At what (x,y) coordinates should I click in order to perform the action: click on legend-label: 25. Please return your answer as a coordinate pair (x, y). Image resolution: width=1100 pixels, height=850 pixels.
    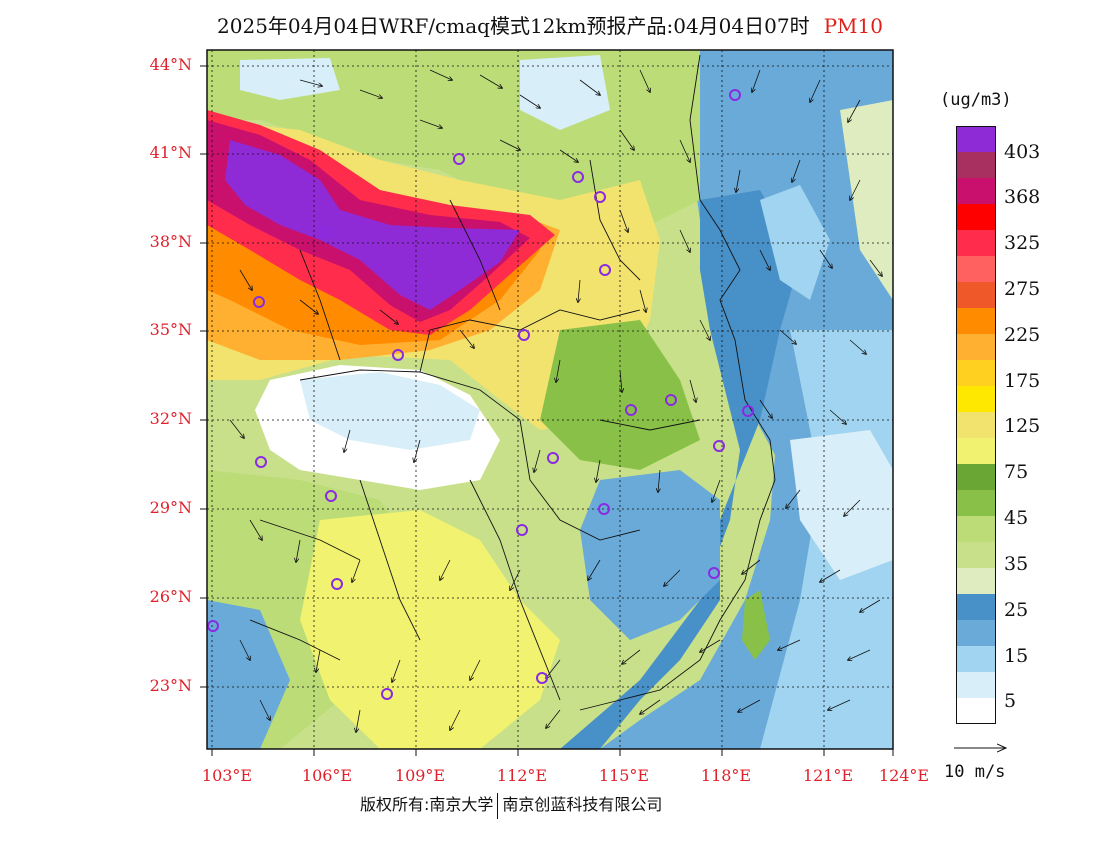
    Looking at the image, I should click on (1016, 610).